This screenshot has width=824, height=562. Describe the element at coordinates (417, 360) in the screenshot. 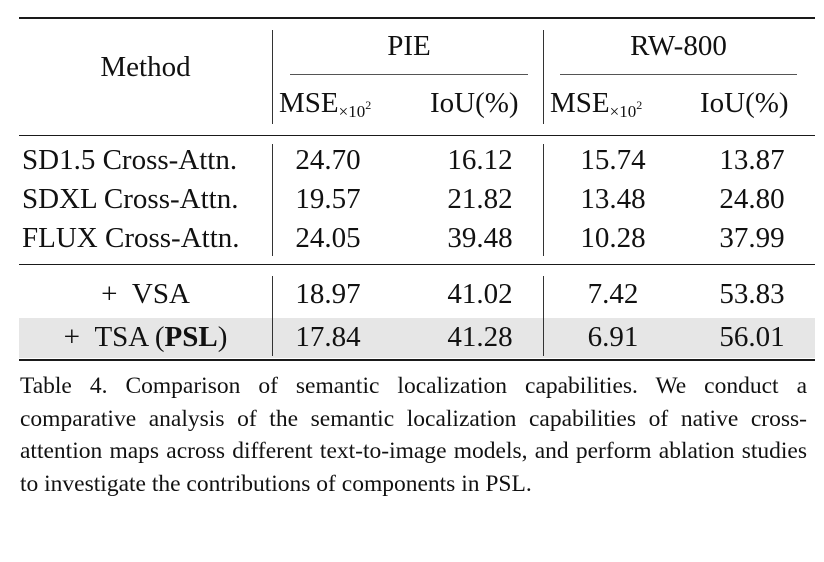

I see `bottom-rule` at that location.